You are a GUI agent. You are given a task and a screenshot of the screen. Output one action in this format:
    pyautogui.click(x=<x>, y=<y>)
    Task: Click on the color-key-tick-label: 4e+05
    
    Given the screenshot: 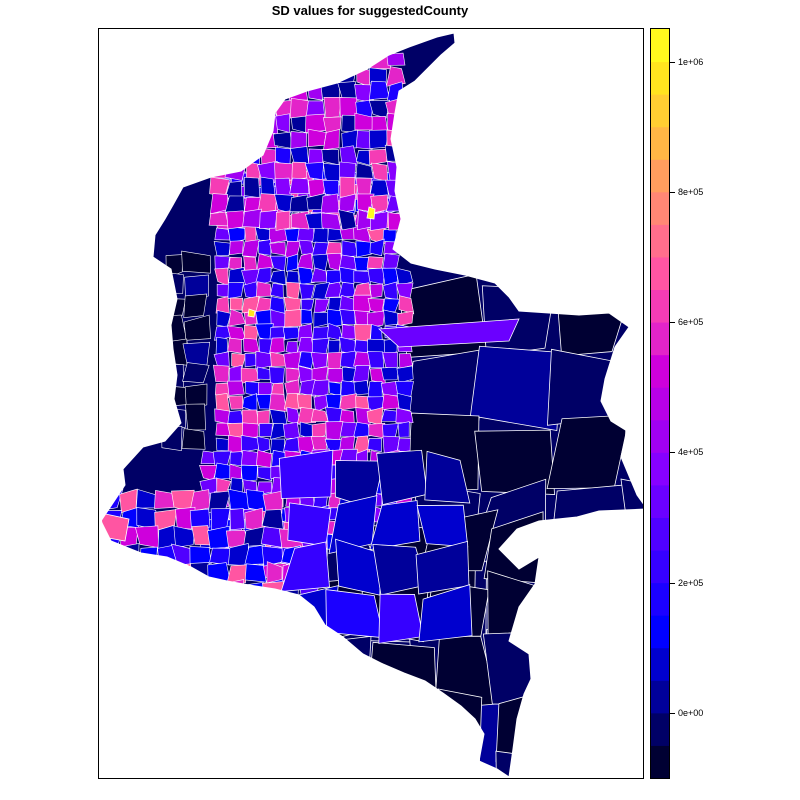 What is the action you would take?
    pyautogui.click(x=691, y=452)
    